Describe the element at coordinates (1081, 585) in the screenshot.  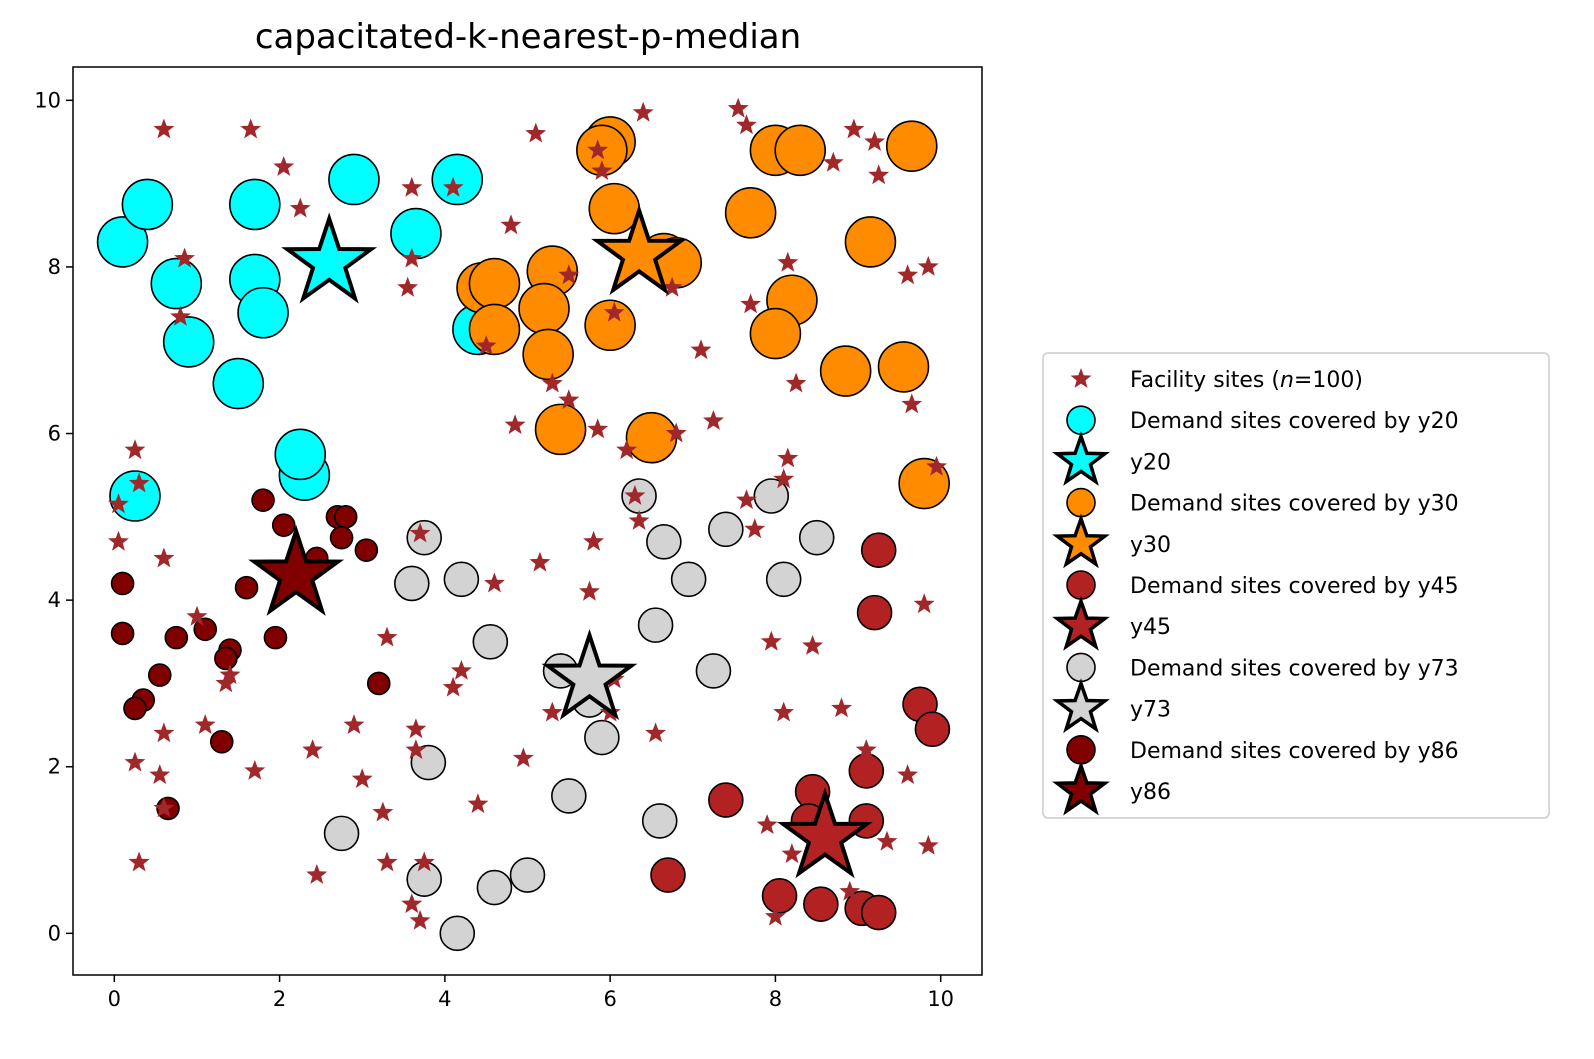
I see `legend-marker-demand-y45` at that location.